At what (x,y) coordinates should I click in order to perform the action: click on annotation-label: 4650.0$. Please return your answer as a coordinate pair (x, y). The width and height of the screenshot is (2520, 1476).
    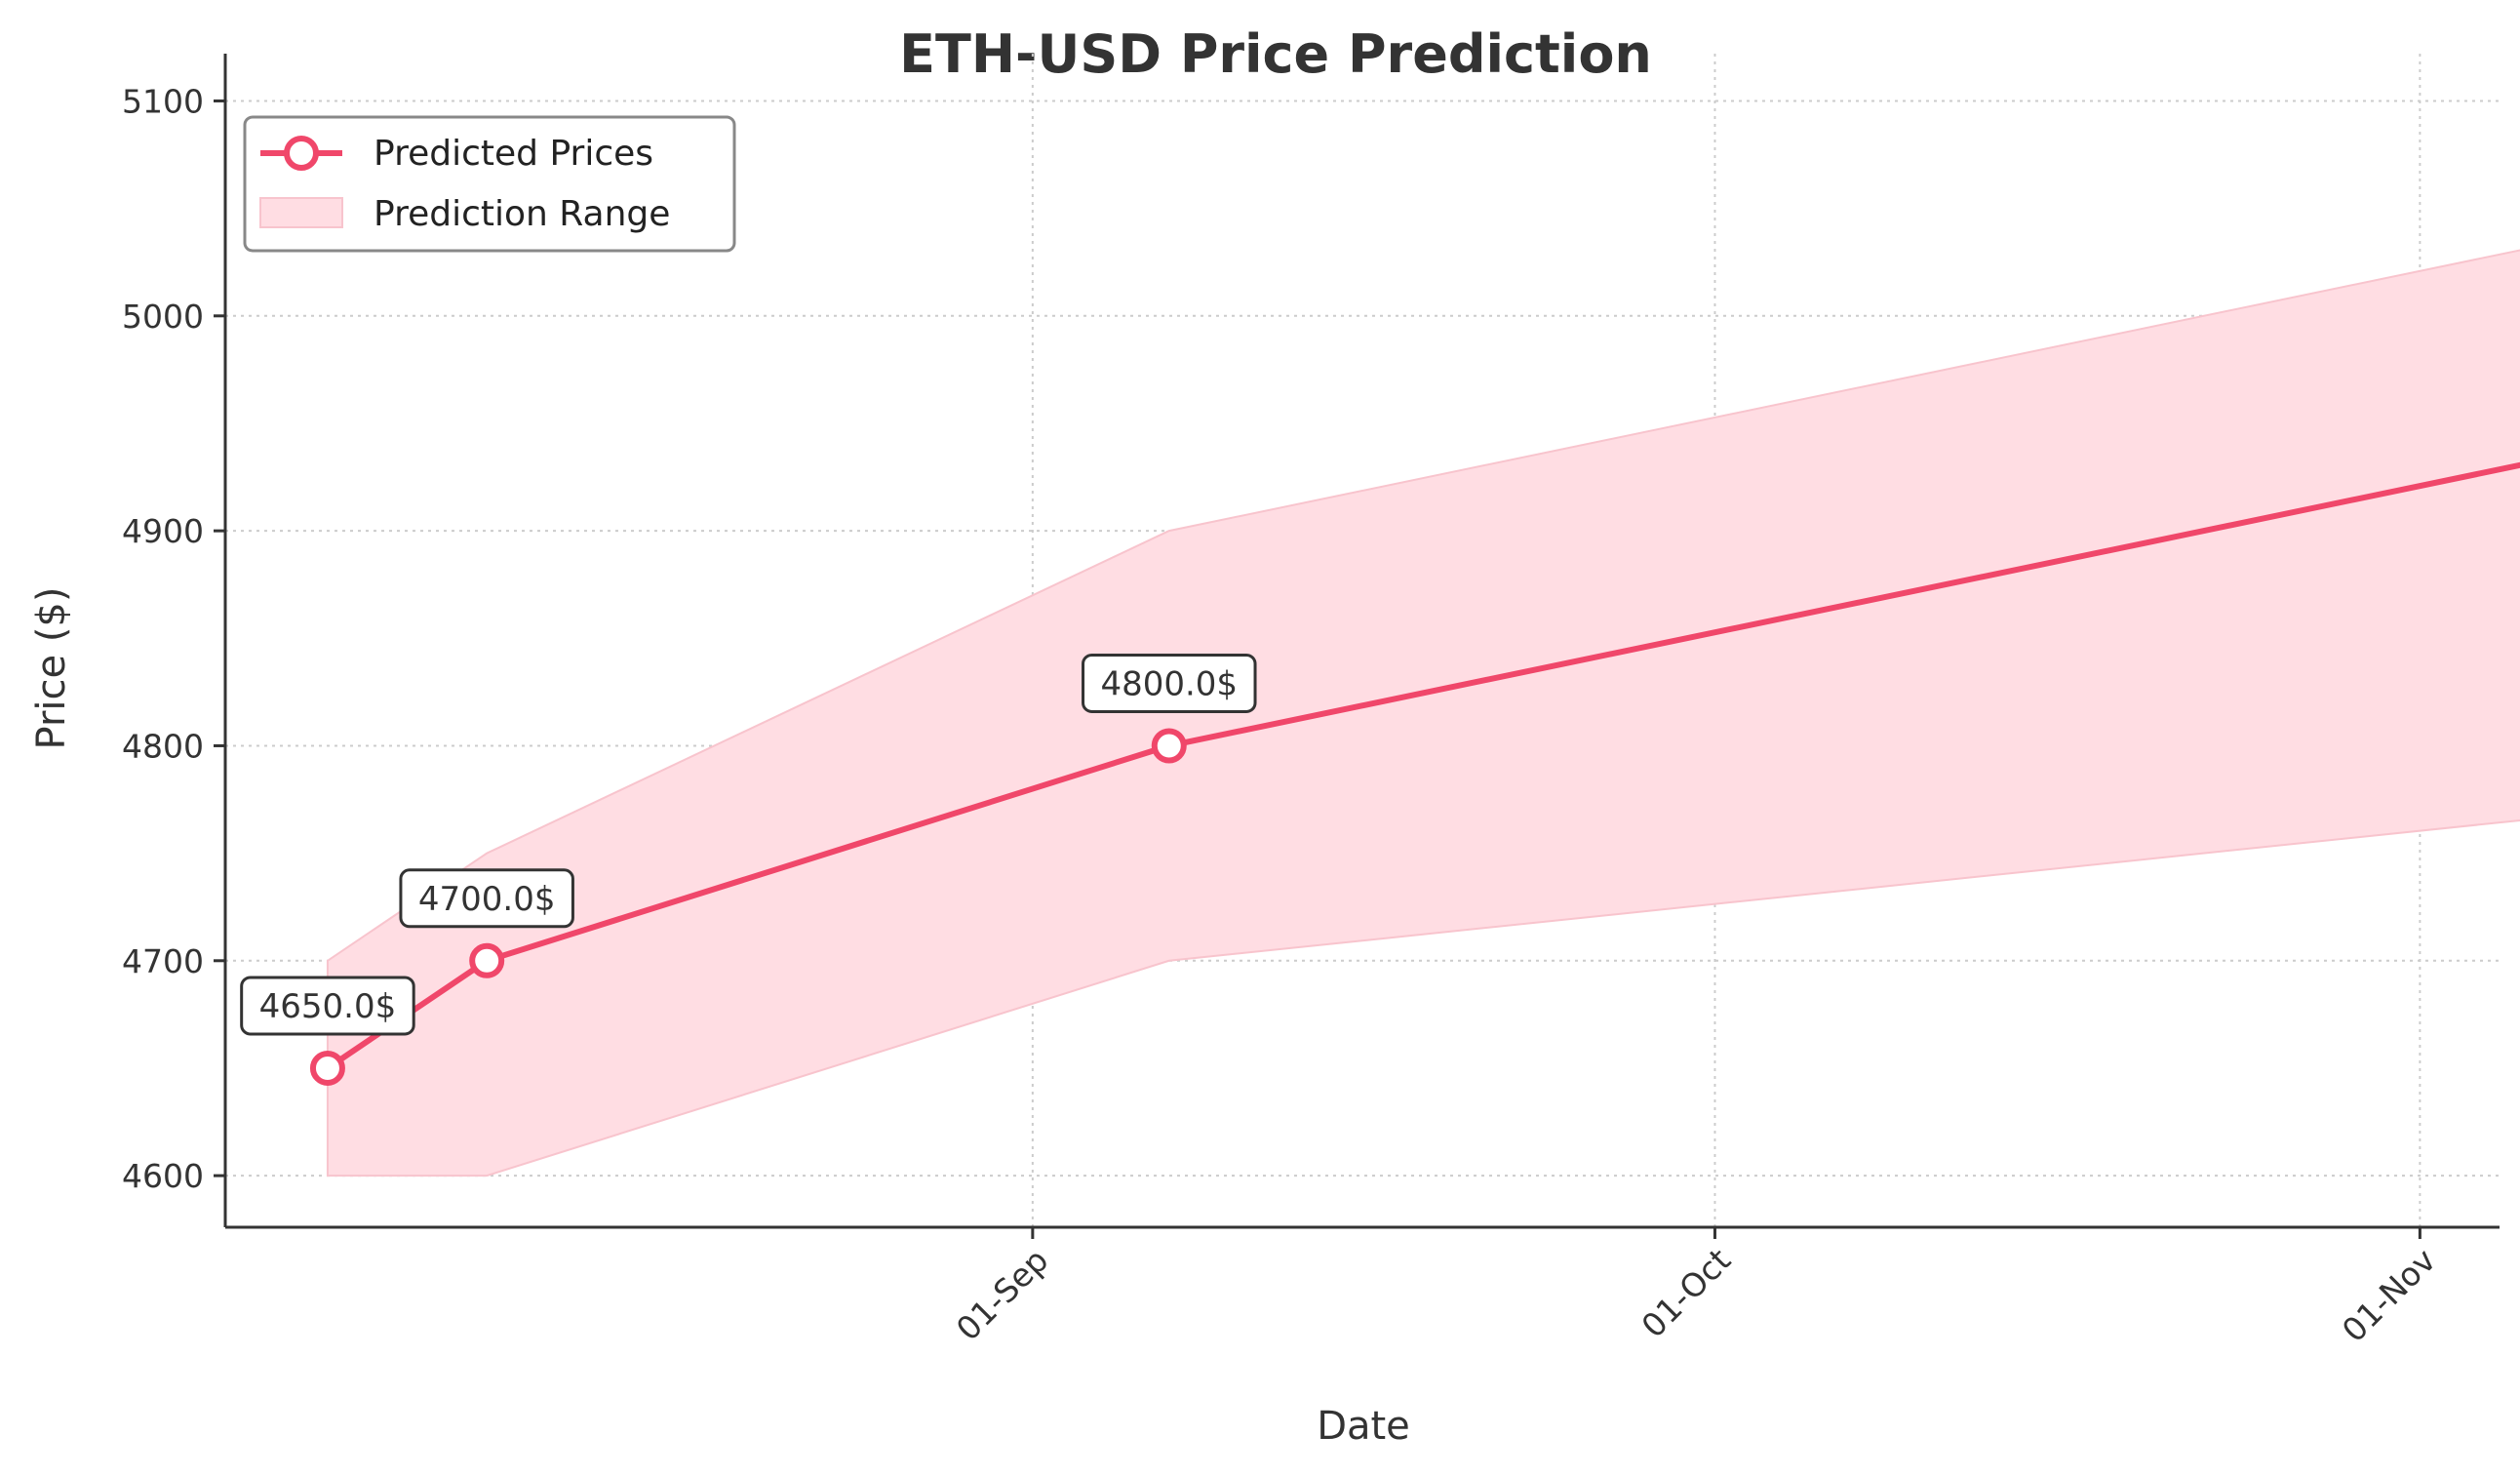
    Looking at the image, I should click on (328, 1006).